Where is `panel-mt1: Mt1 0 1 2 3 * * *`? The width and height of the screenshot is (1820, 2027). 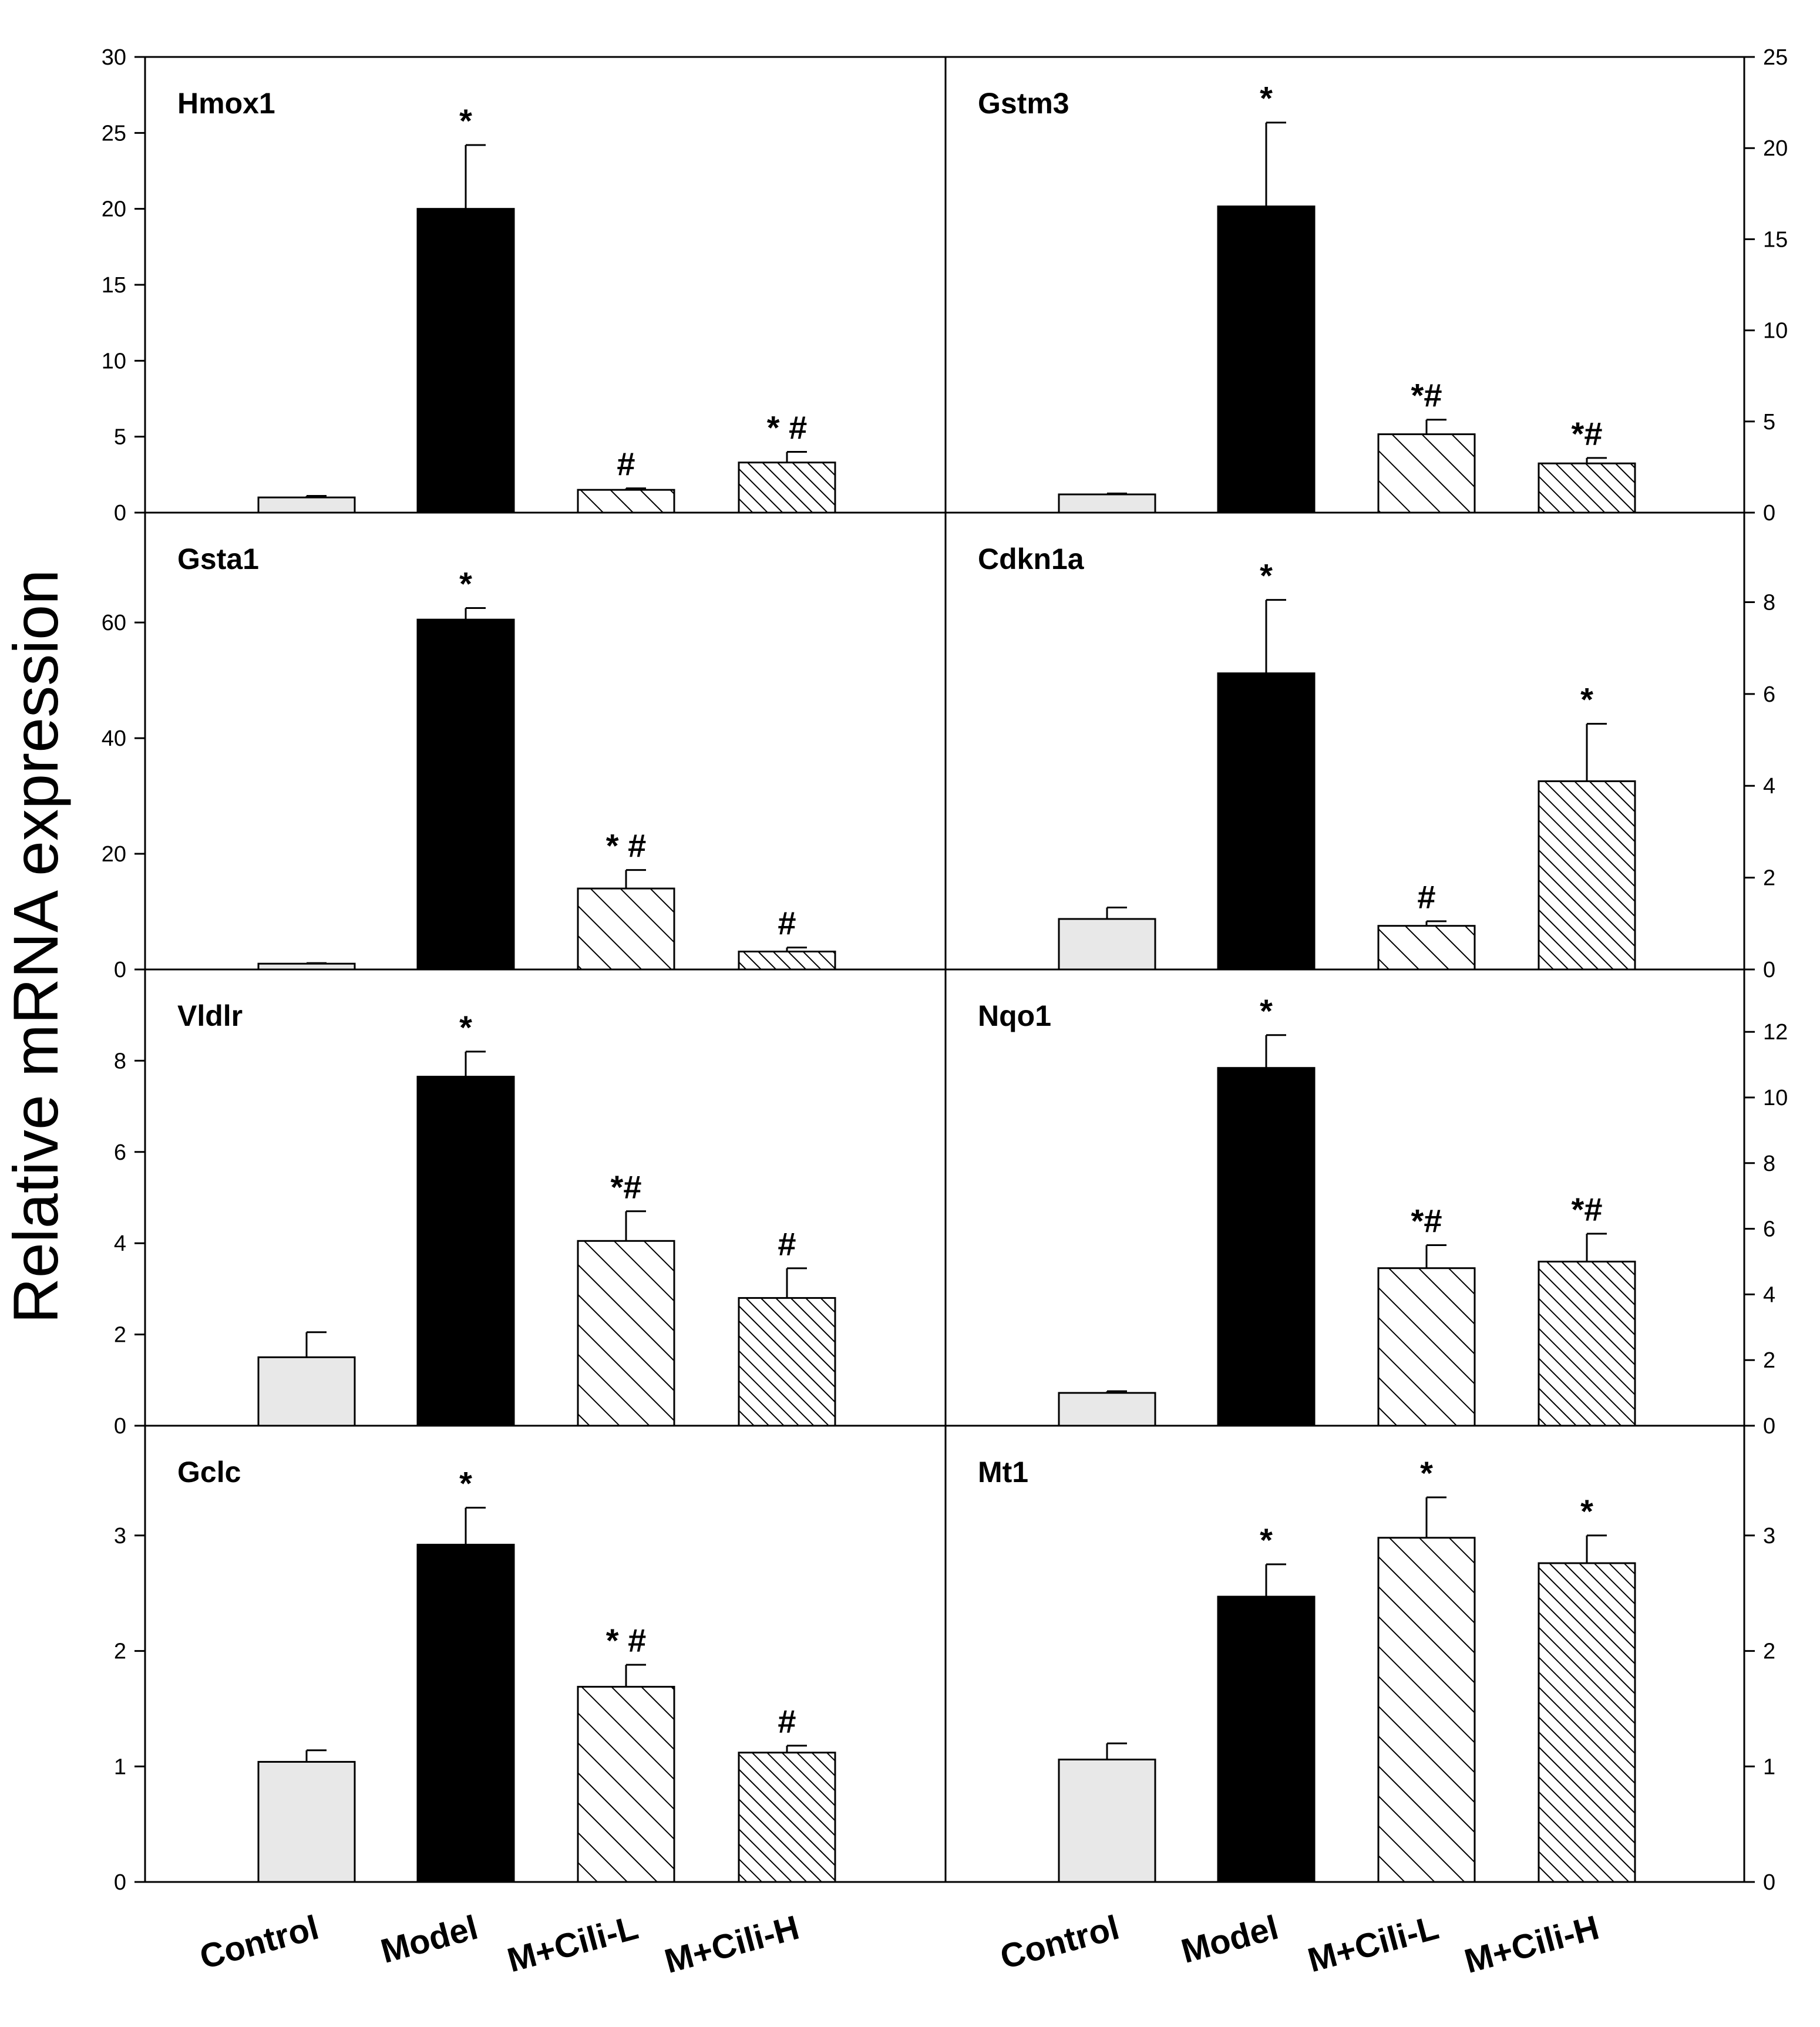 panel-mt1: Mt1 0 1 2 3 * * * is located at coordinates (1359, 1660).